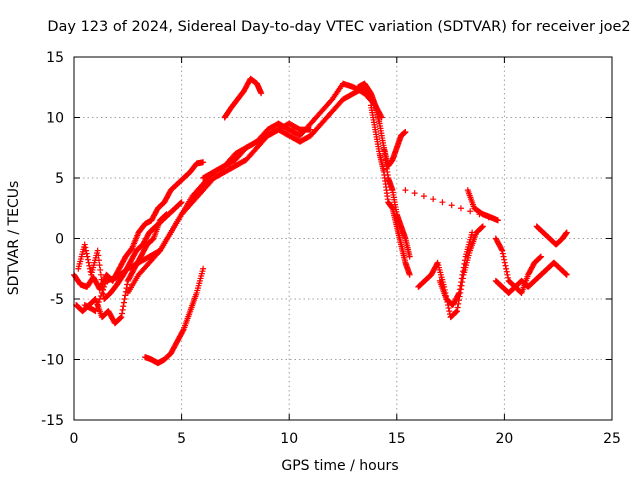  Describe the element at coordinates (504, 439) in the screenshot. I see `x-tick-label: 20` at that location.